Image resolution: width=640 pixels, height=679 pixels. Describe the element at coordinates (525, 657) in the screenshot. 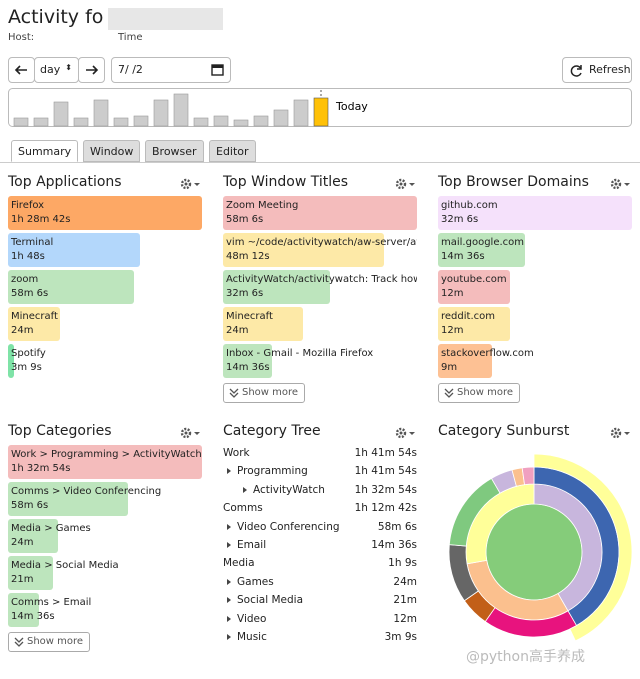

I see `watermark: @python高手养成` at that location.